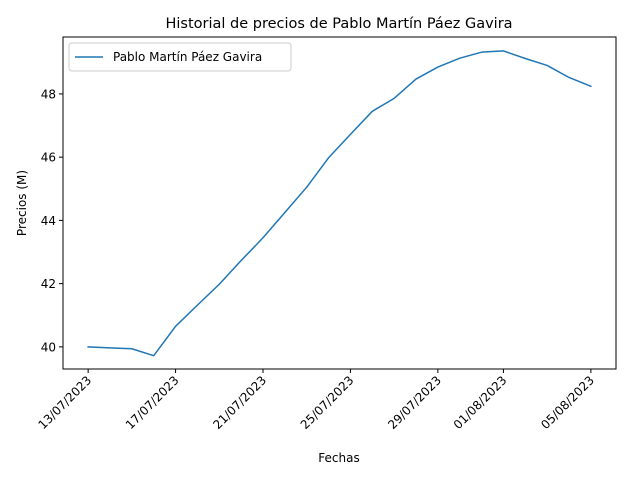  Describe the element at coordinates (152, 402) in the screenshot. I see `x-tick-label: 17/07/2023` at that location.